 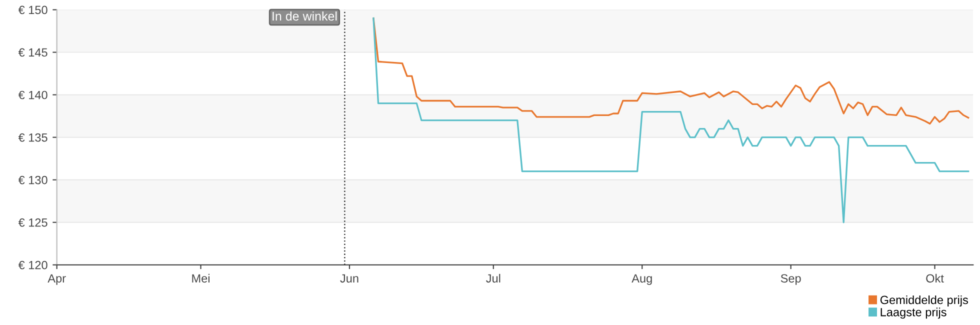 I want to click on y-tick-label: € 140, so click(x=33, y=95).